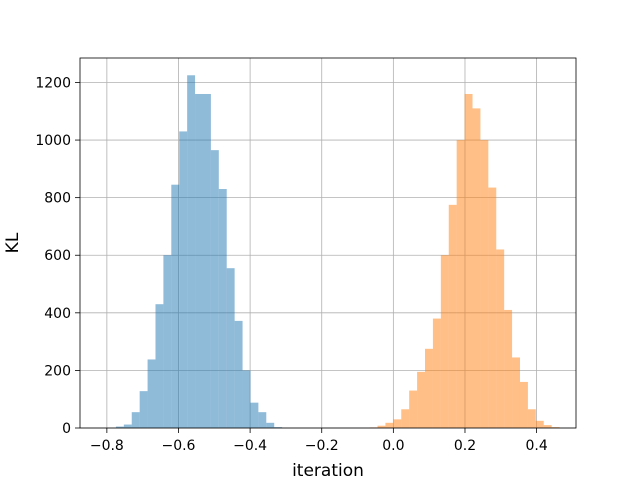  What do you see at coordinates (53, 141) in the screenshot?
I see `y-tick-label: 1000` at bounding box center [53, 141].